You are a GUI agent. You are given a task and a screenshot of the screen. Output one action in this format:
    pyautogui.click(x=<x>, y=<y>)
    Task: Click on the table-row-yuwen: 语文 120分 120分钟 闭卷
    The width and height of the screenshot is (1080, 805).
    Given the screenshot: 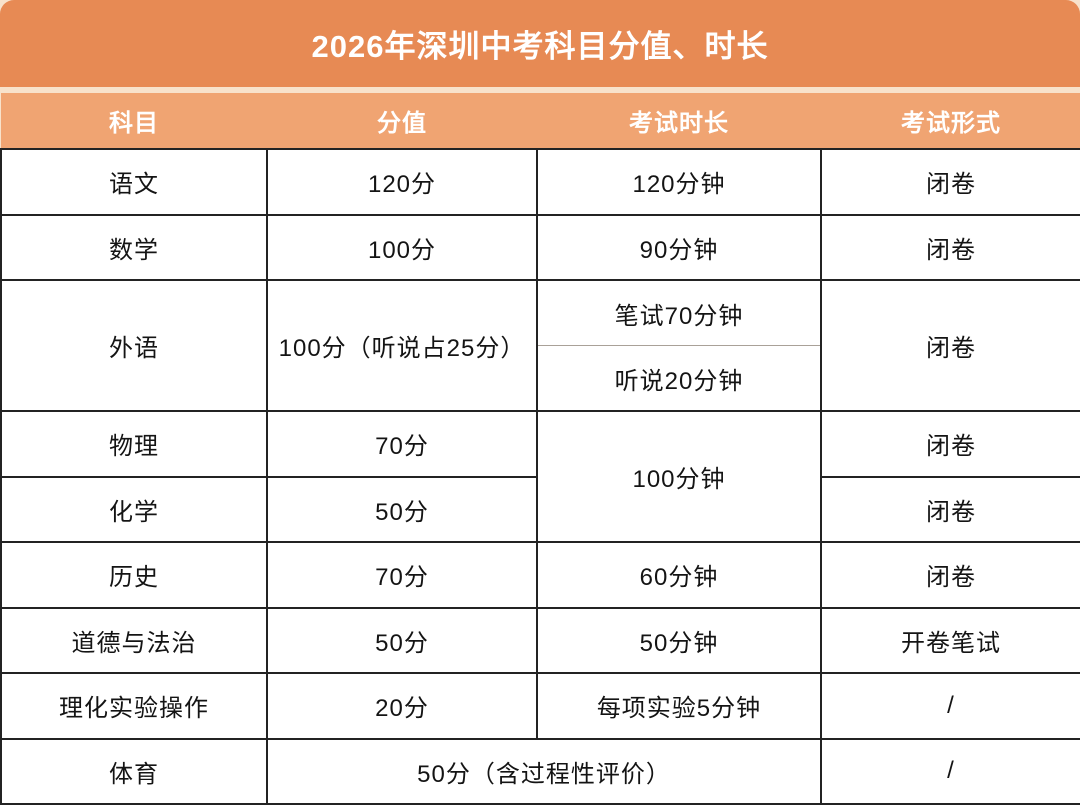 What is the action you would take?
    pyautogui.click(x=540, y=182)
    